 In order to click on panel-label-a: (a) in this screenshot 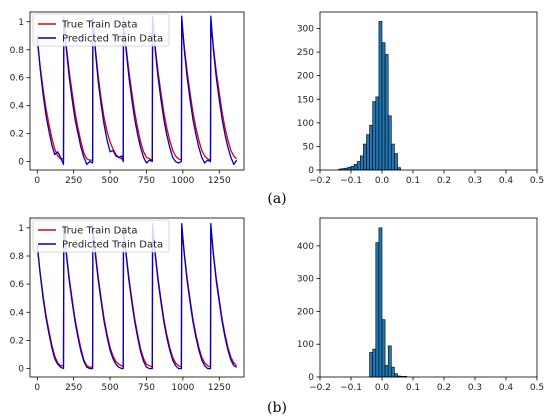, I will do `click(276, 199)`.